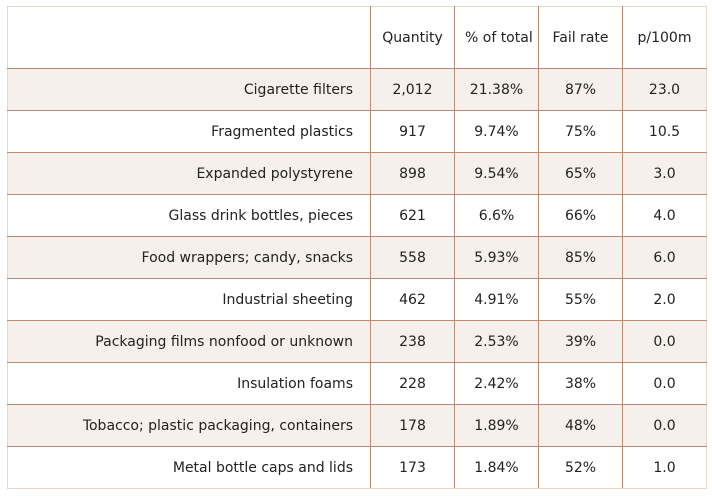  Describe the element at coordinates (189, 37) in the screenshot. I see `header-item` at that location.